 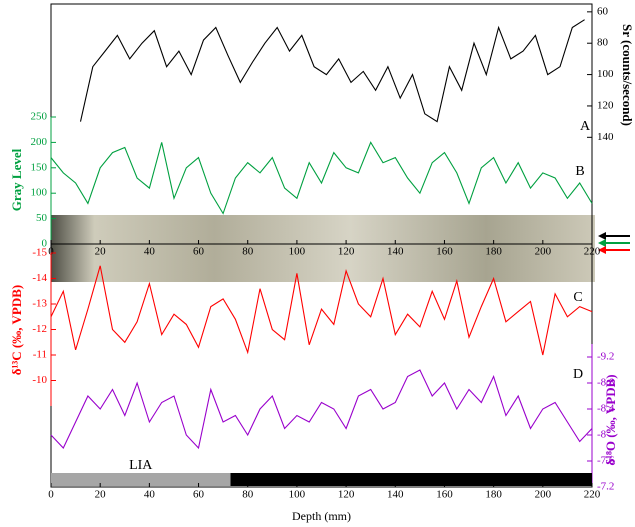 I want to click on y-tick-label: 50, so click(x=42, y=218).